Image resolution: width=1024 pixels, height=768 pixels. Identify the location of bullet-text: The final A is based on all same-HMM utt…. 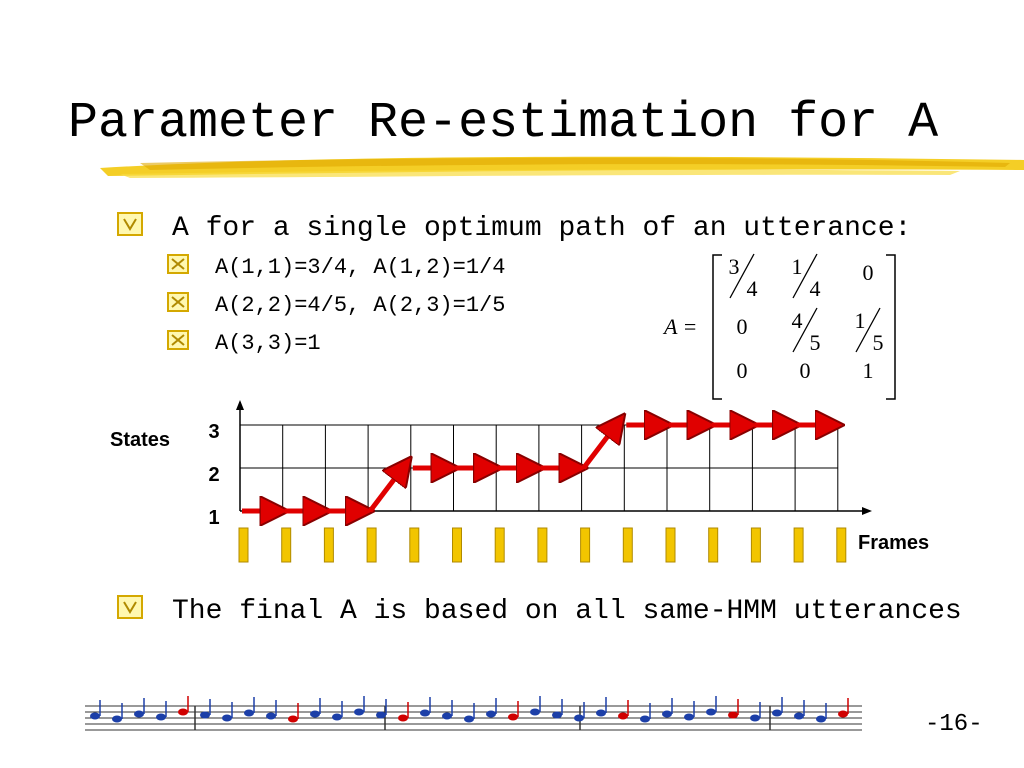
(567, 611).